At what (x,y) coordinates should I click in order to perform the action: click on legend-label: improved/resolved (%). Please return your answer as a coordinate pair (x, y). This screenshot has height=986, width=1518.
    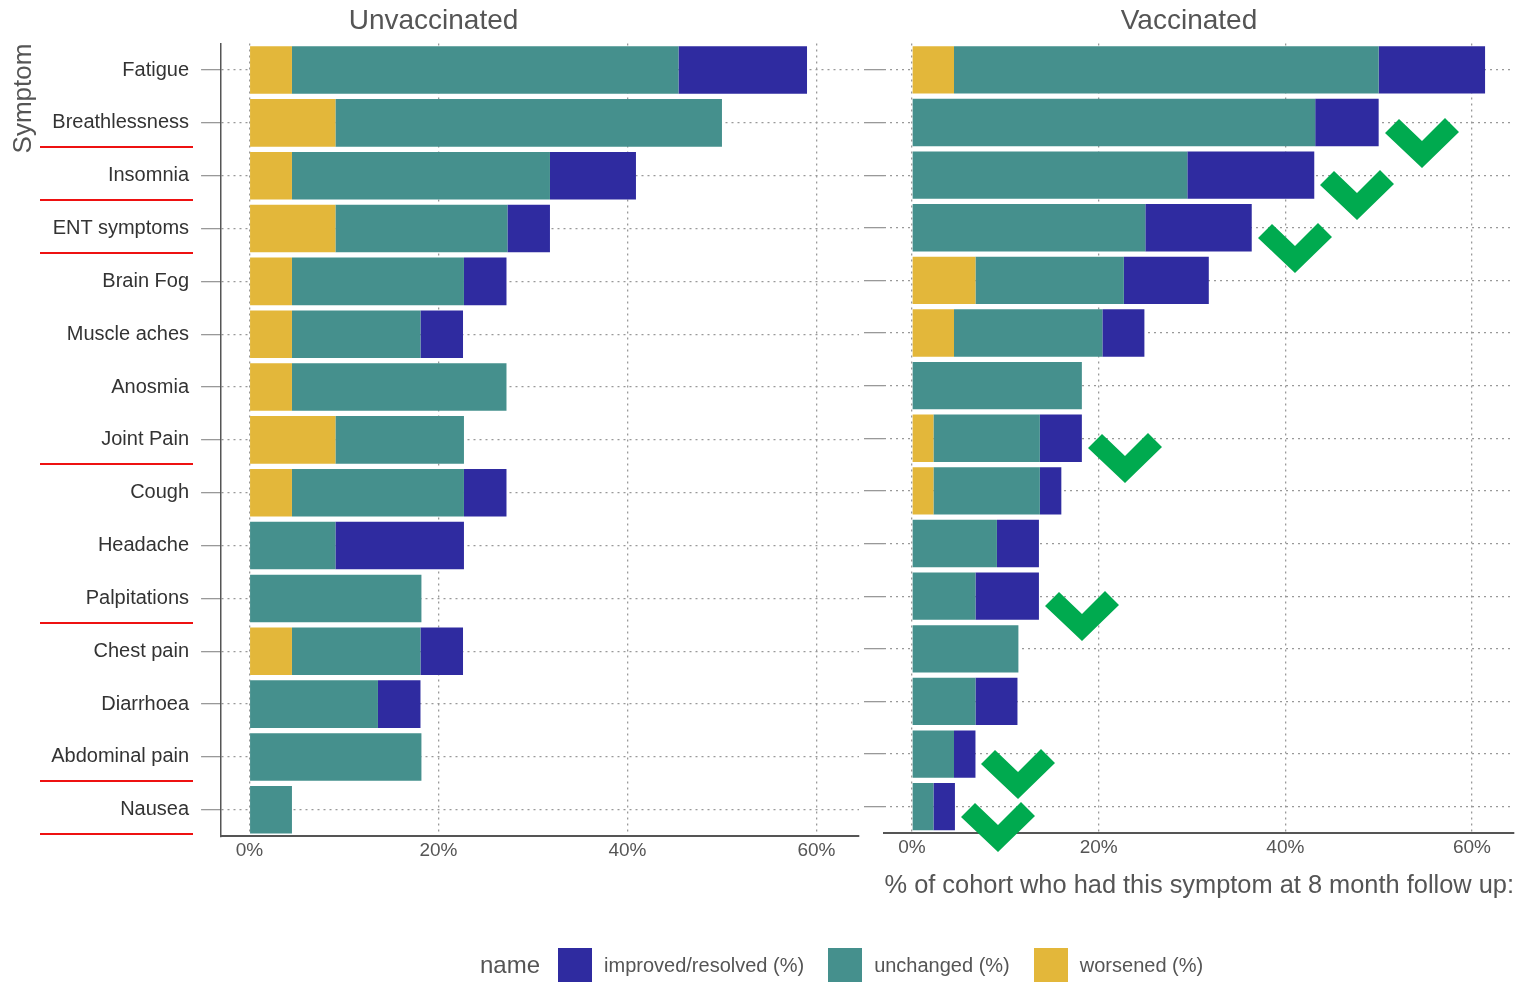
    Looking at the image, I should click on (704, 965).